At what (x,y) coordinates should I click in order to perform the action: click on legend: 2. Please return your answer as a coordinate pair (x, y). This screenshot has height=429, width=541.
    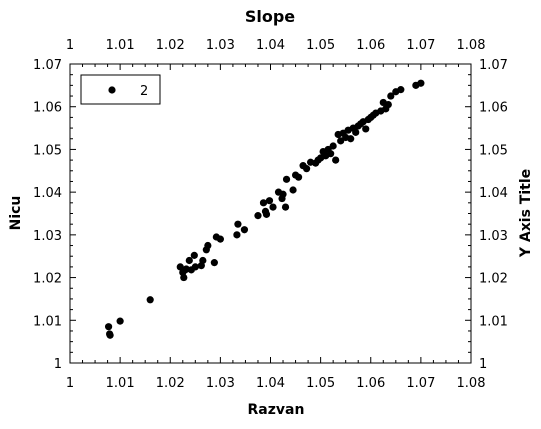
    Looking at the image, I should click on (120, 89).